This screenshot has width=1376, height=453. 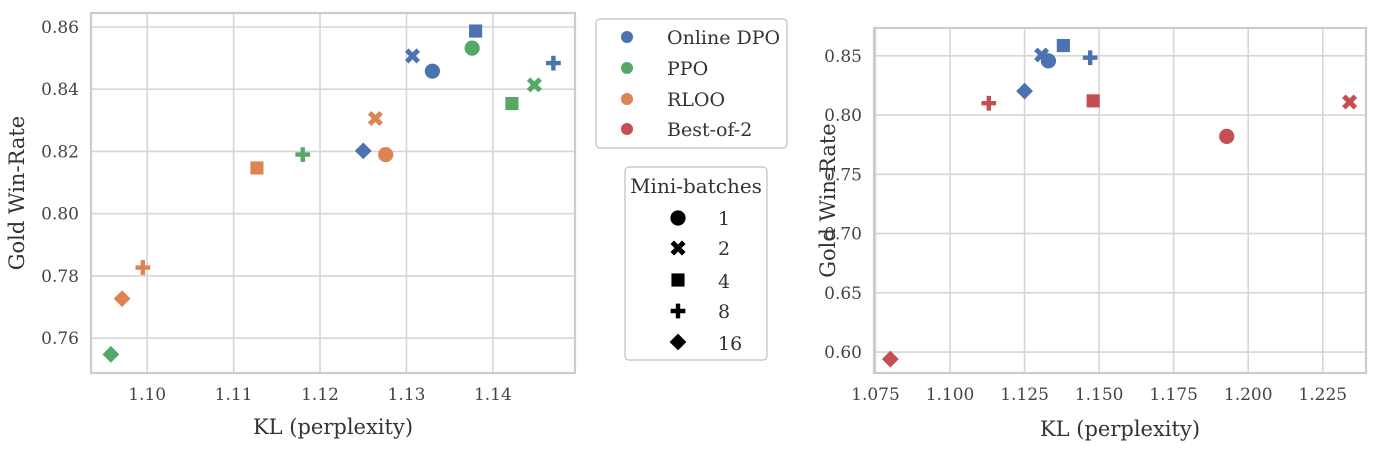 What do you see at coordinates (687, 69) in the screenshot?
I see `legend-ppo-label: PPO` at bounding box center [687, 69].